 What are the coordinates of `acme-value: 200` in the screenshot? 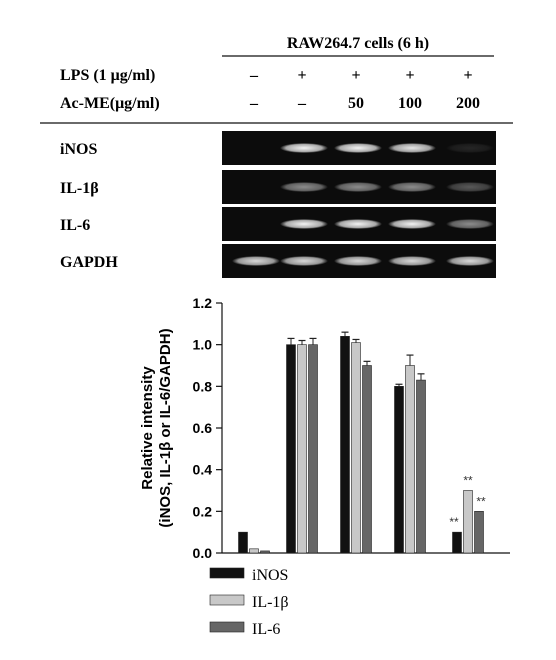 It's located at (468, 103).